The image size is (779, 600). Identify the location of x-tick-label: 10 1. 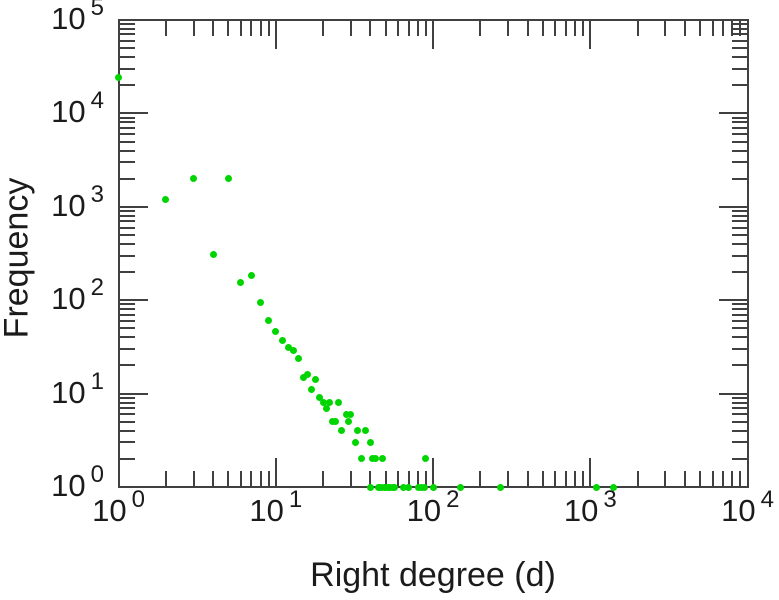
(275, 510).